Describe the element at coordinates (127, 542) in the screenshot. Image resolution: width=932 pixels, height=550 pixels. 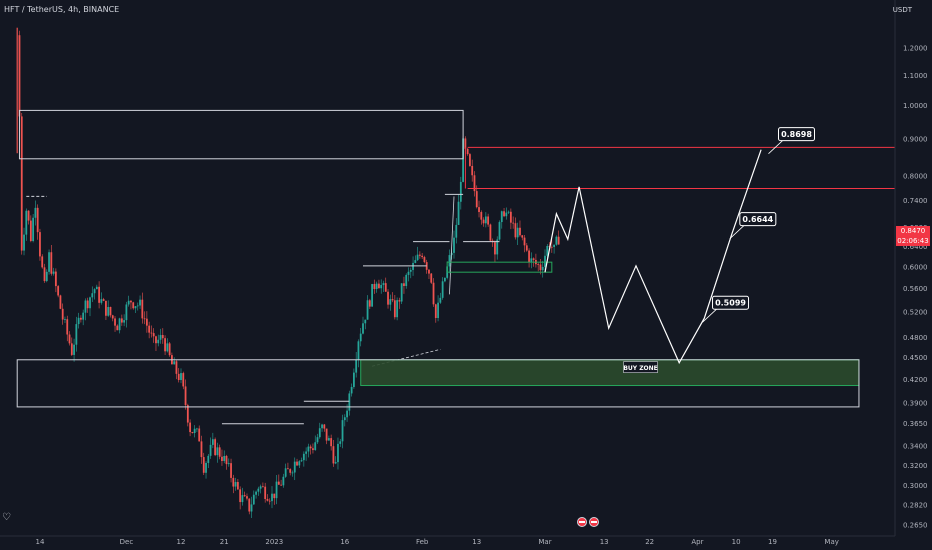
I see `x-tick-label: Dec` at that location.